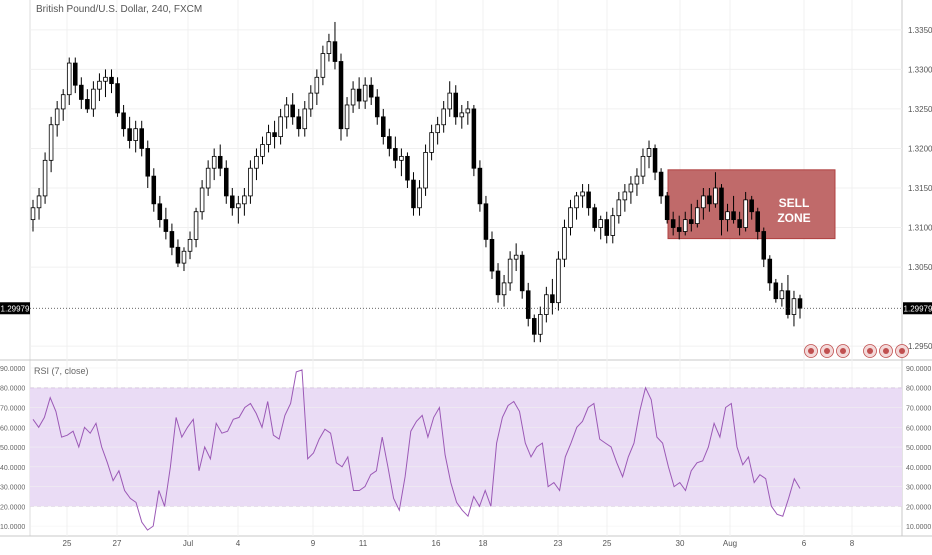 Image resolution: width=932 pixels, height=555 pixels. What do you see at coordinates (188, 543) in the screenshot?
I see `time-tick-label: Jul` at bounding box center [188, 543].